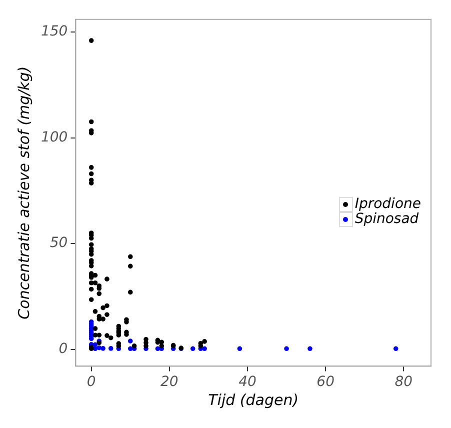 Image resolution: width=451 pixels, height=428 pixels. What do you see at coordinates (63, 348) in the screenshot?
I see `y-tick-label: 0` at bounding box center [63, 348].